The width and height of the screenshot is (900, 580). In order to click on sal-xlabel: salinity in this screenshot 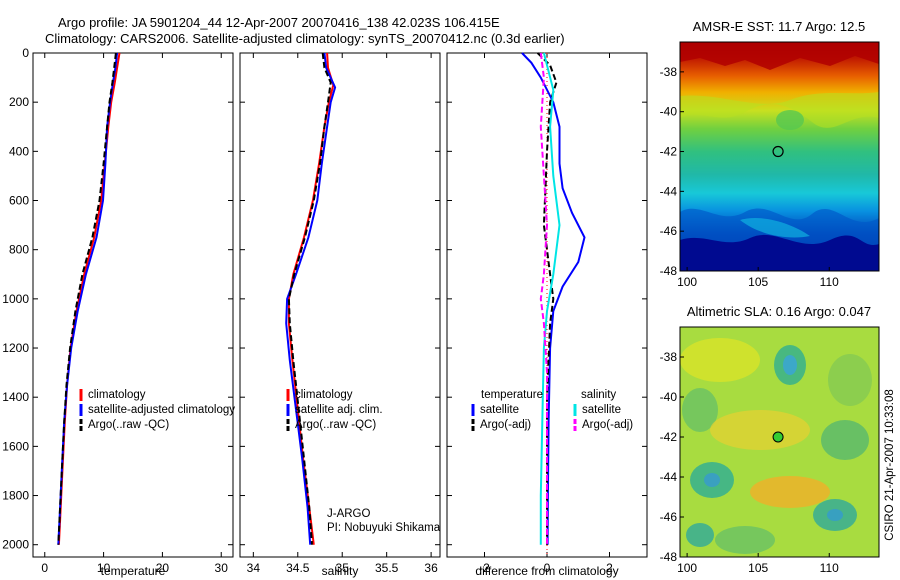, I will do `click(340, 571)`.